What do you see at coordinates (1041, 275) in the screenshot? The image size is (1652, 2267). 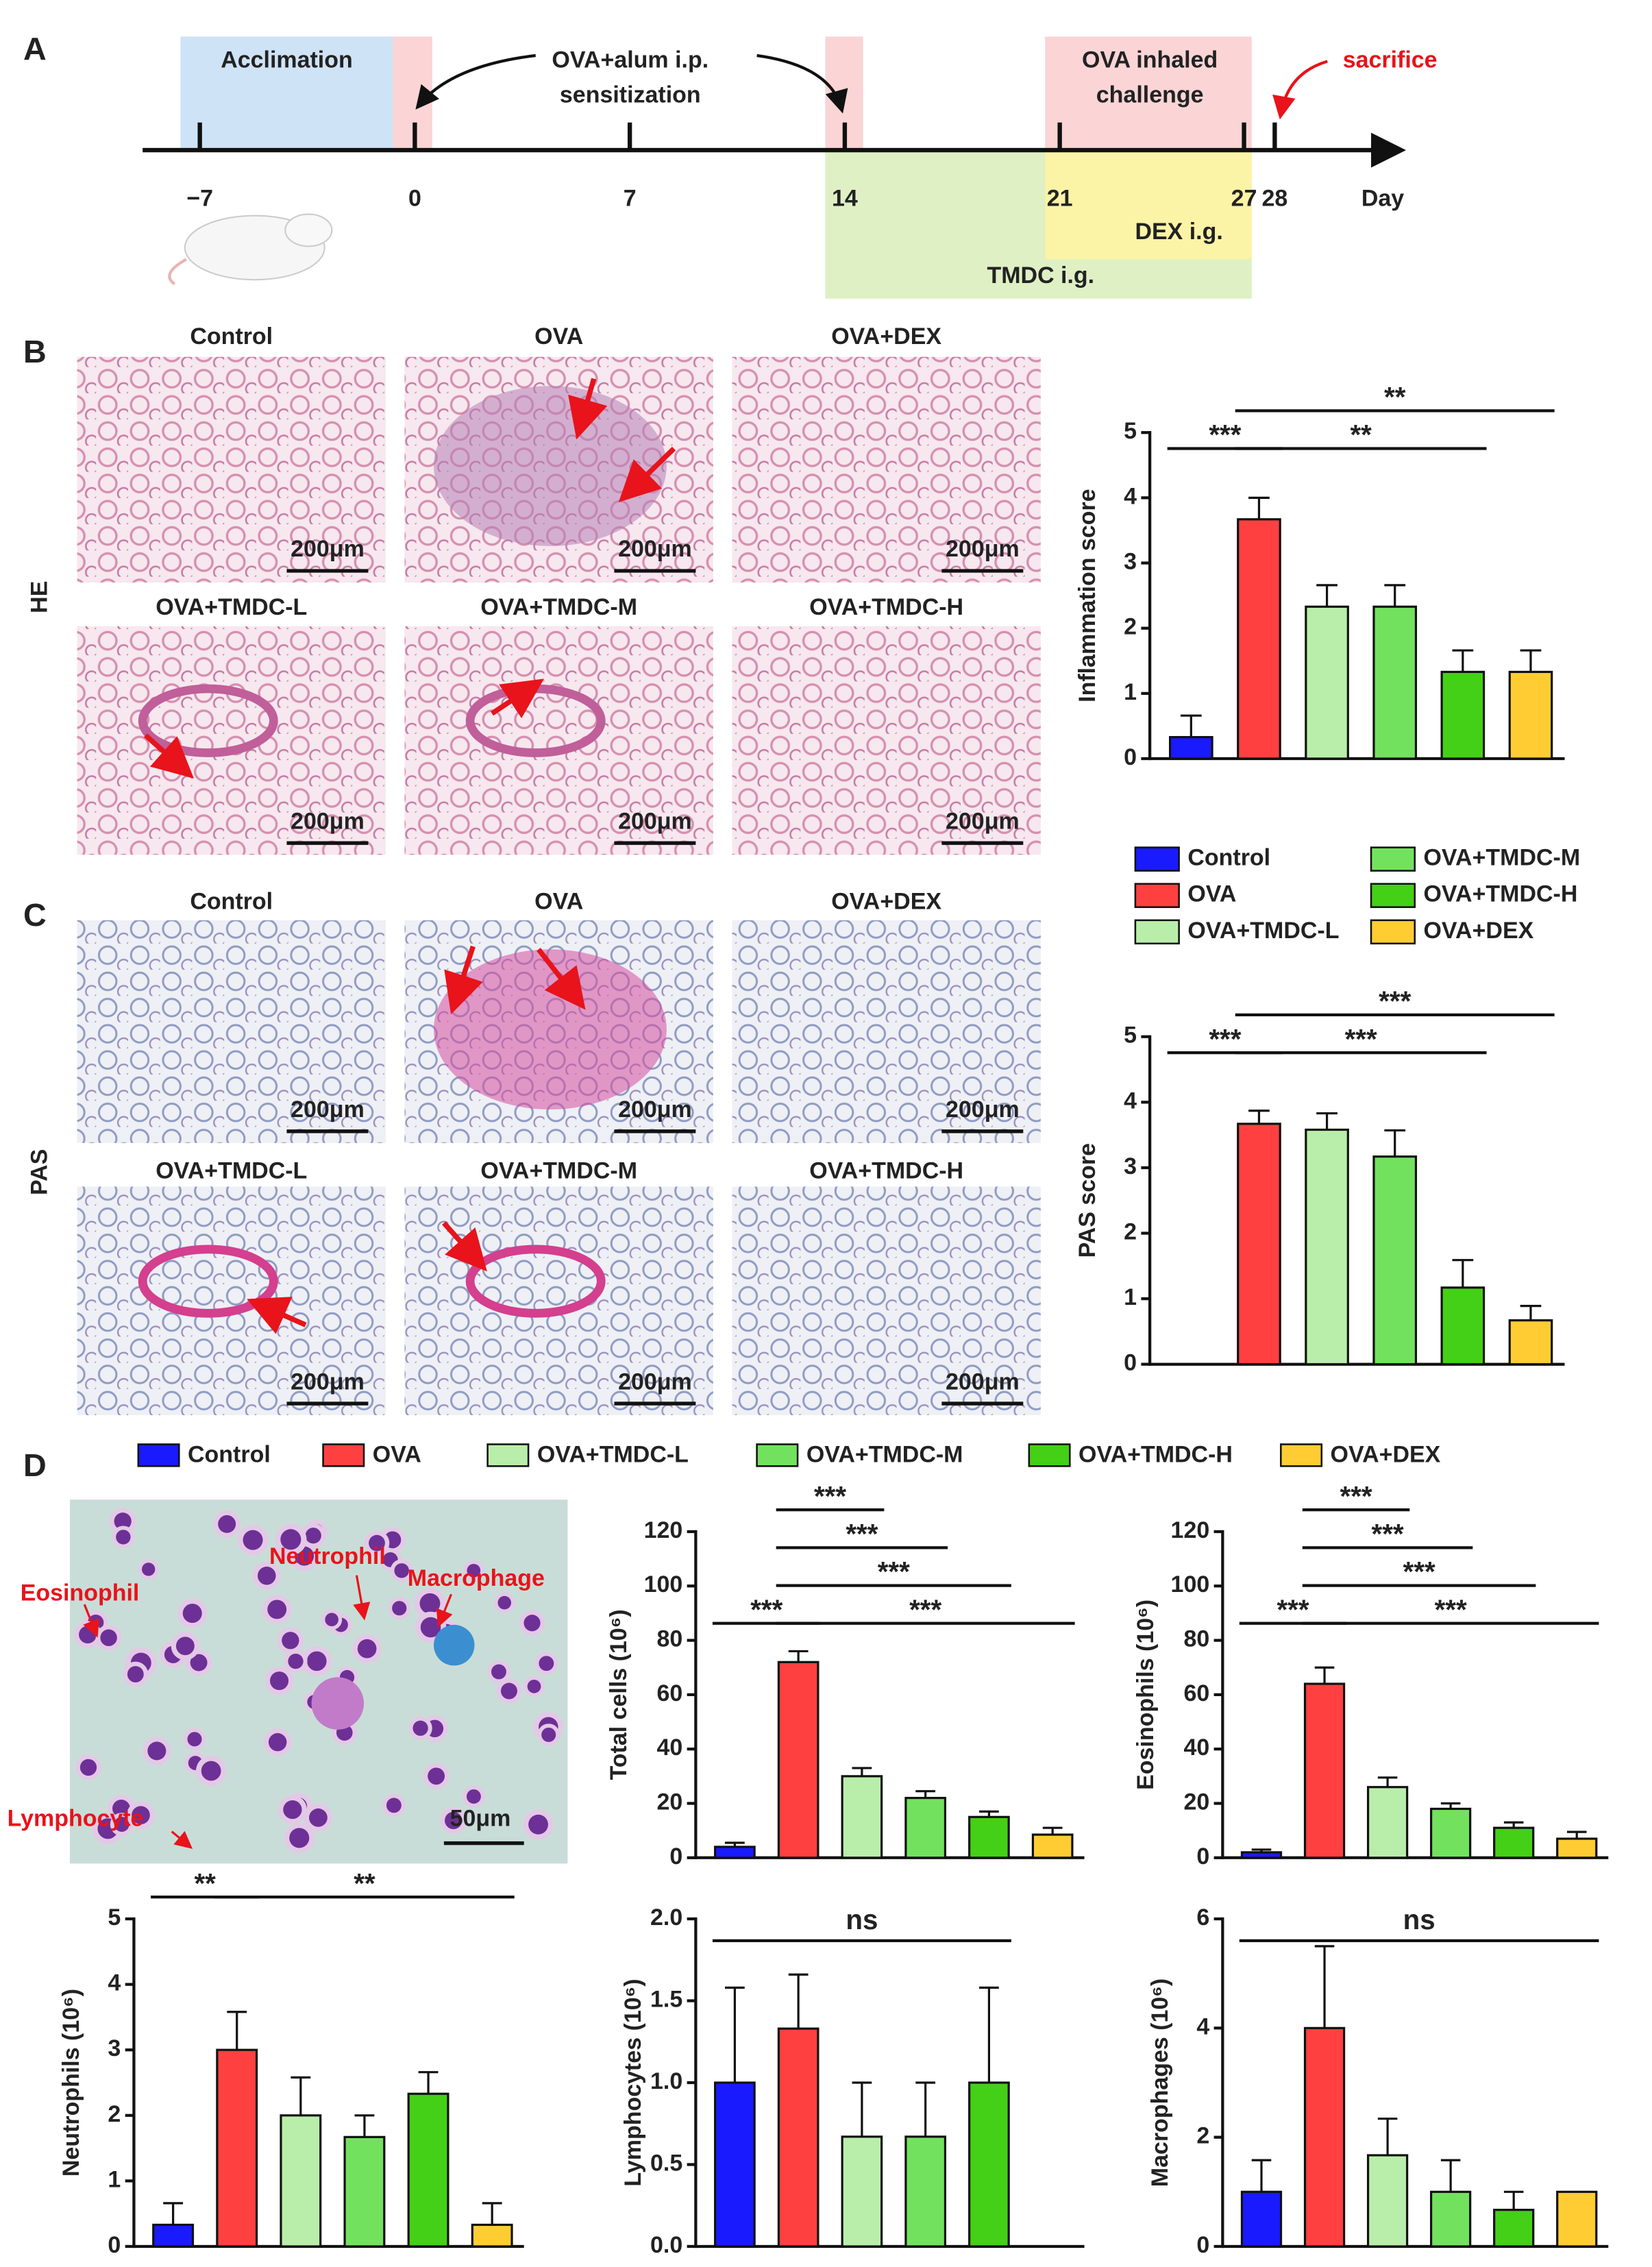 I see `phase-label: TMDC i.g.` at bounding box center [1041, 275].